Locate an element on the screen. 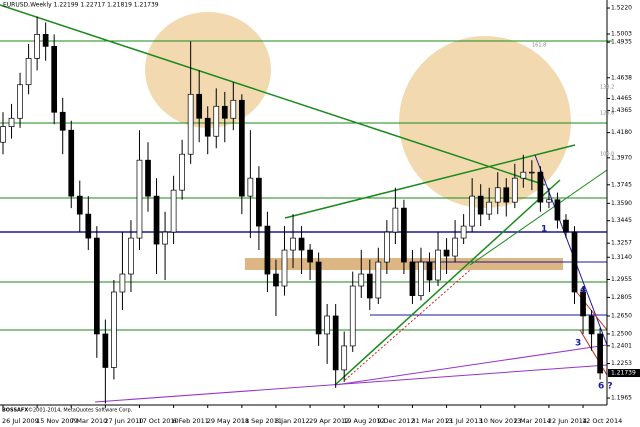 Image resolution: width=640 pixels, height=427 pixels. x-tick-label: 21 Jul 2013 is located at coordinates (464, 421).